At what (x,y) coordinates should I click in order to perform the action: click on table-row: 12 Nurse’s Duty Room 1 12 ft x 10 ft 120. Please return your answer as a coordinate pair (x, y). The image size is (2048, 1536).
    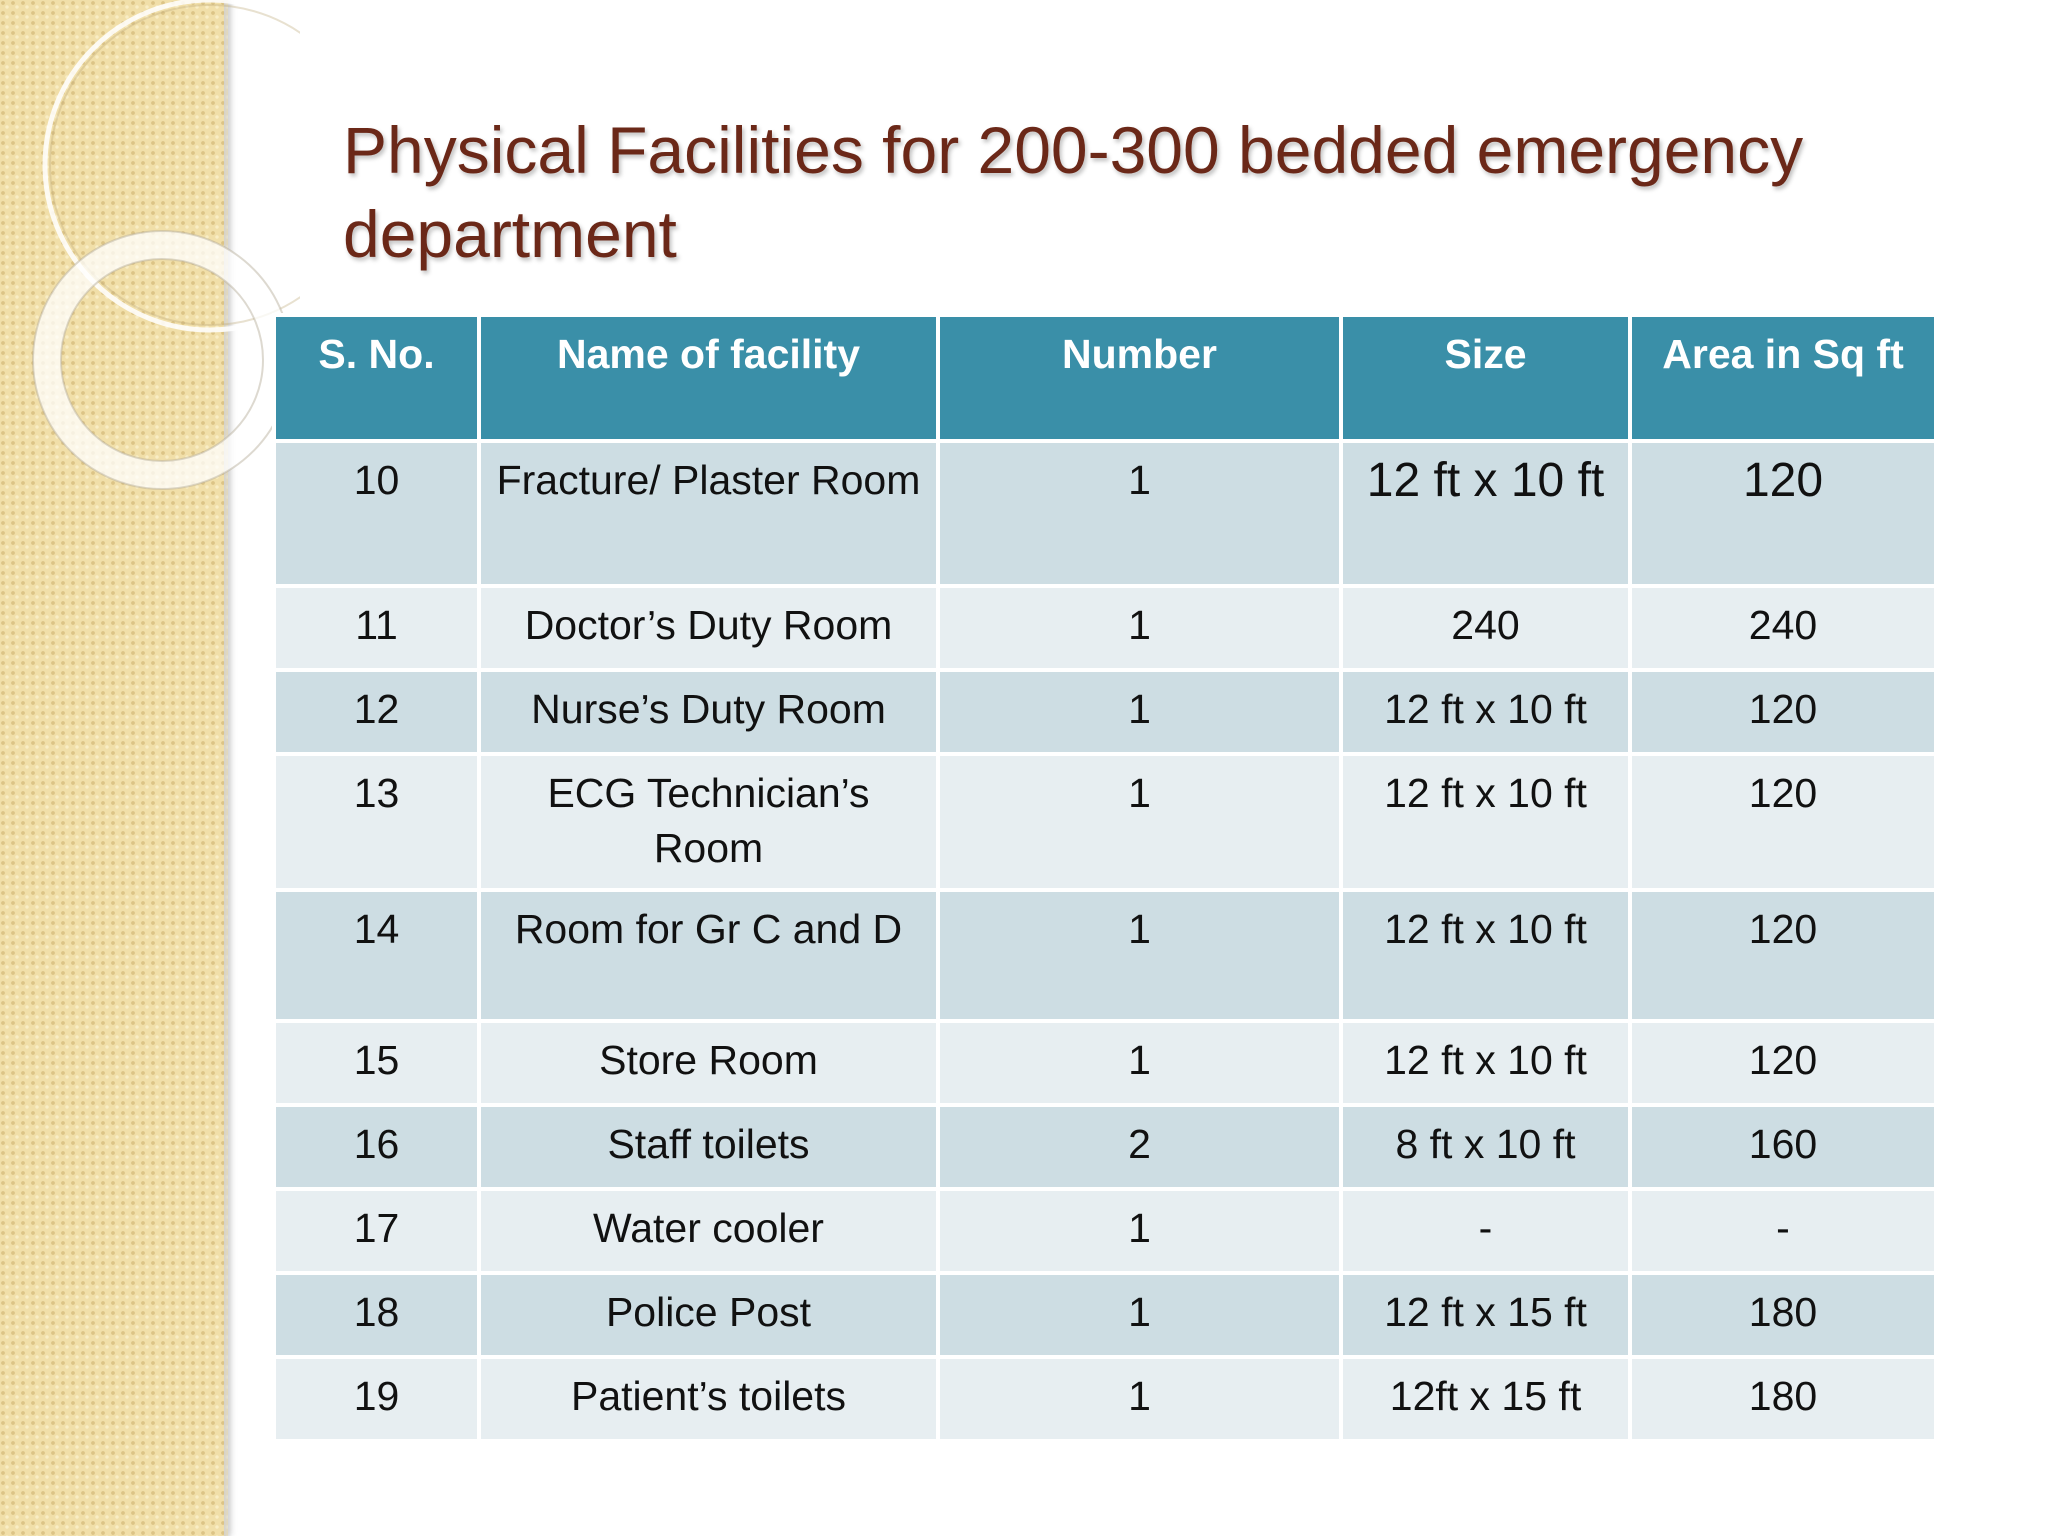
    Looking at the image, I should click on (1105, 712).